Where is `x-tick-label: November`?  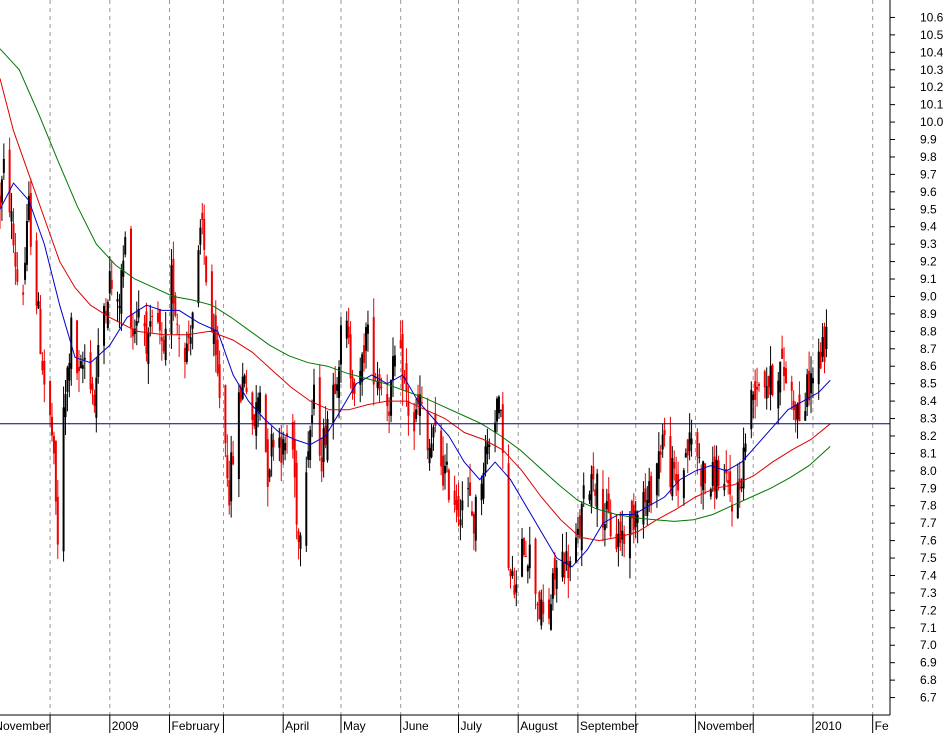 x-tick-label: November is located at coordinates (724, 726).